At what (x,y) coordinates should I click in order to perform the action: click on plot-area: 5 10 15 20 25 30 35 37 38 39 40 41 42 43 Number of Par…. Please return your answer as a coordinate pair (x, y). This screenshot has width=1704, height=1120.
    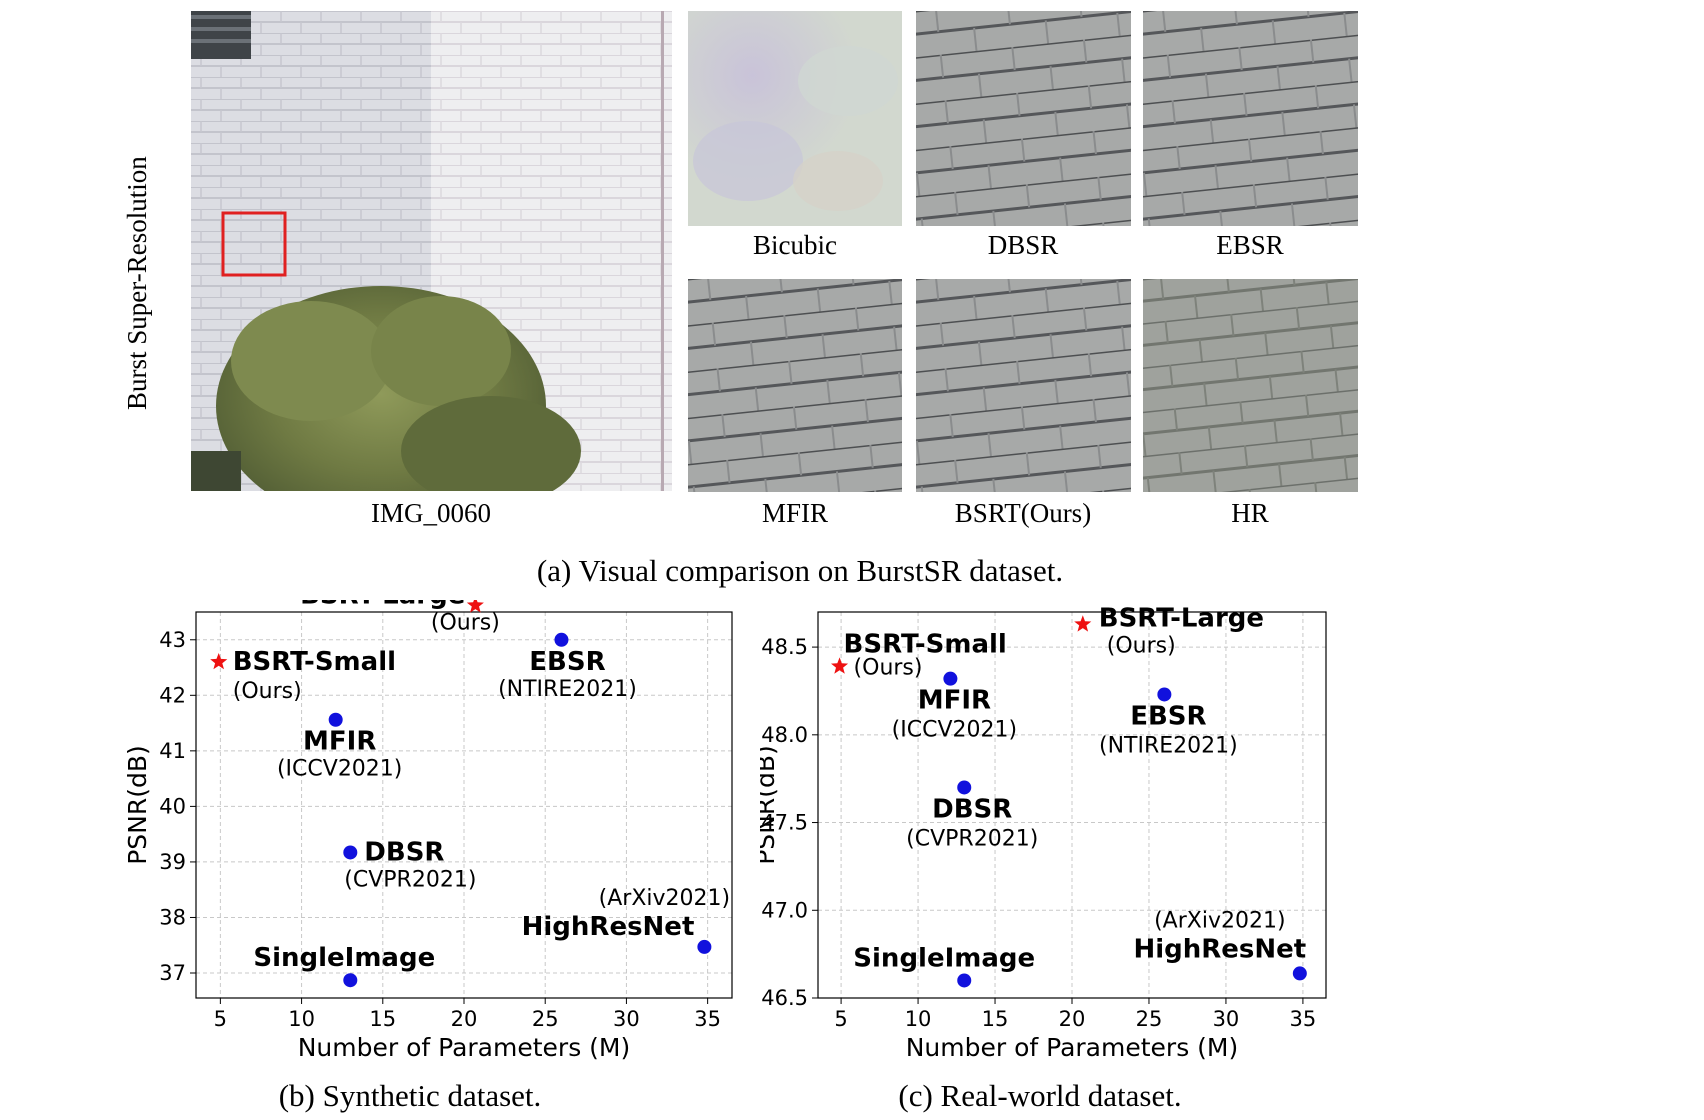
    Looking at the image, I should click on (428, 831).